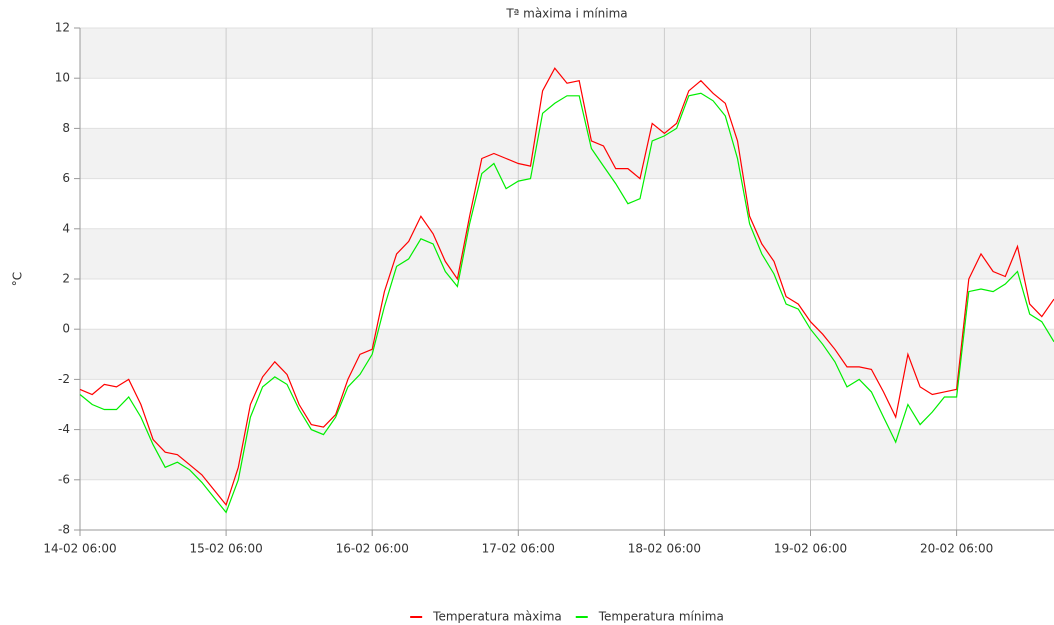  I want to click on legend-label: Temperatura mínima, so click(661, 617).